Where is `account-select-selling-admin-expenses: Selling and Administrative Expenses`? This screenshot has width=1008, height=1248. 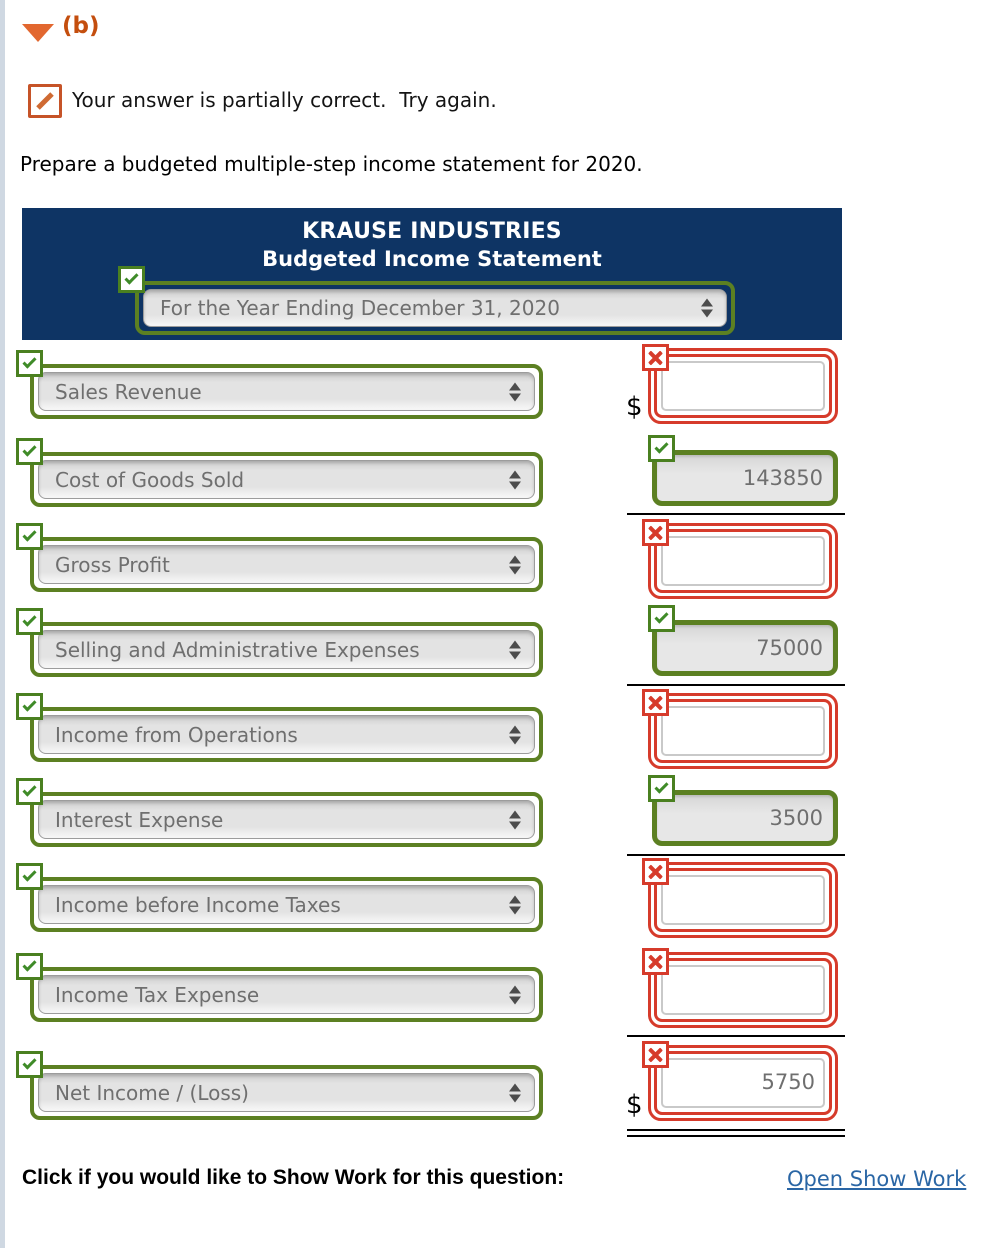
account-select-selling-admin-expenses: Selling and Administrative Expenses is located at coordinates (286, 649).